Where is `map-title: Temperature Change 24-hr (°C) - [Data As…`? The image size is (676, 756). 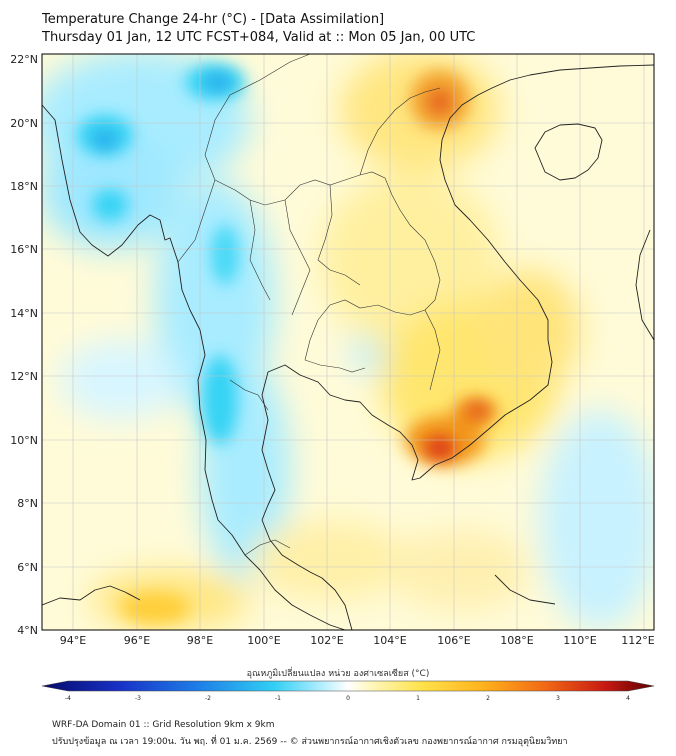
map-title: Temperature Change 24-hr (°C) - [Data As… is located at coordinates (213, 19).